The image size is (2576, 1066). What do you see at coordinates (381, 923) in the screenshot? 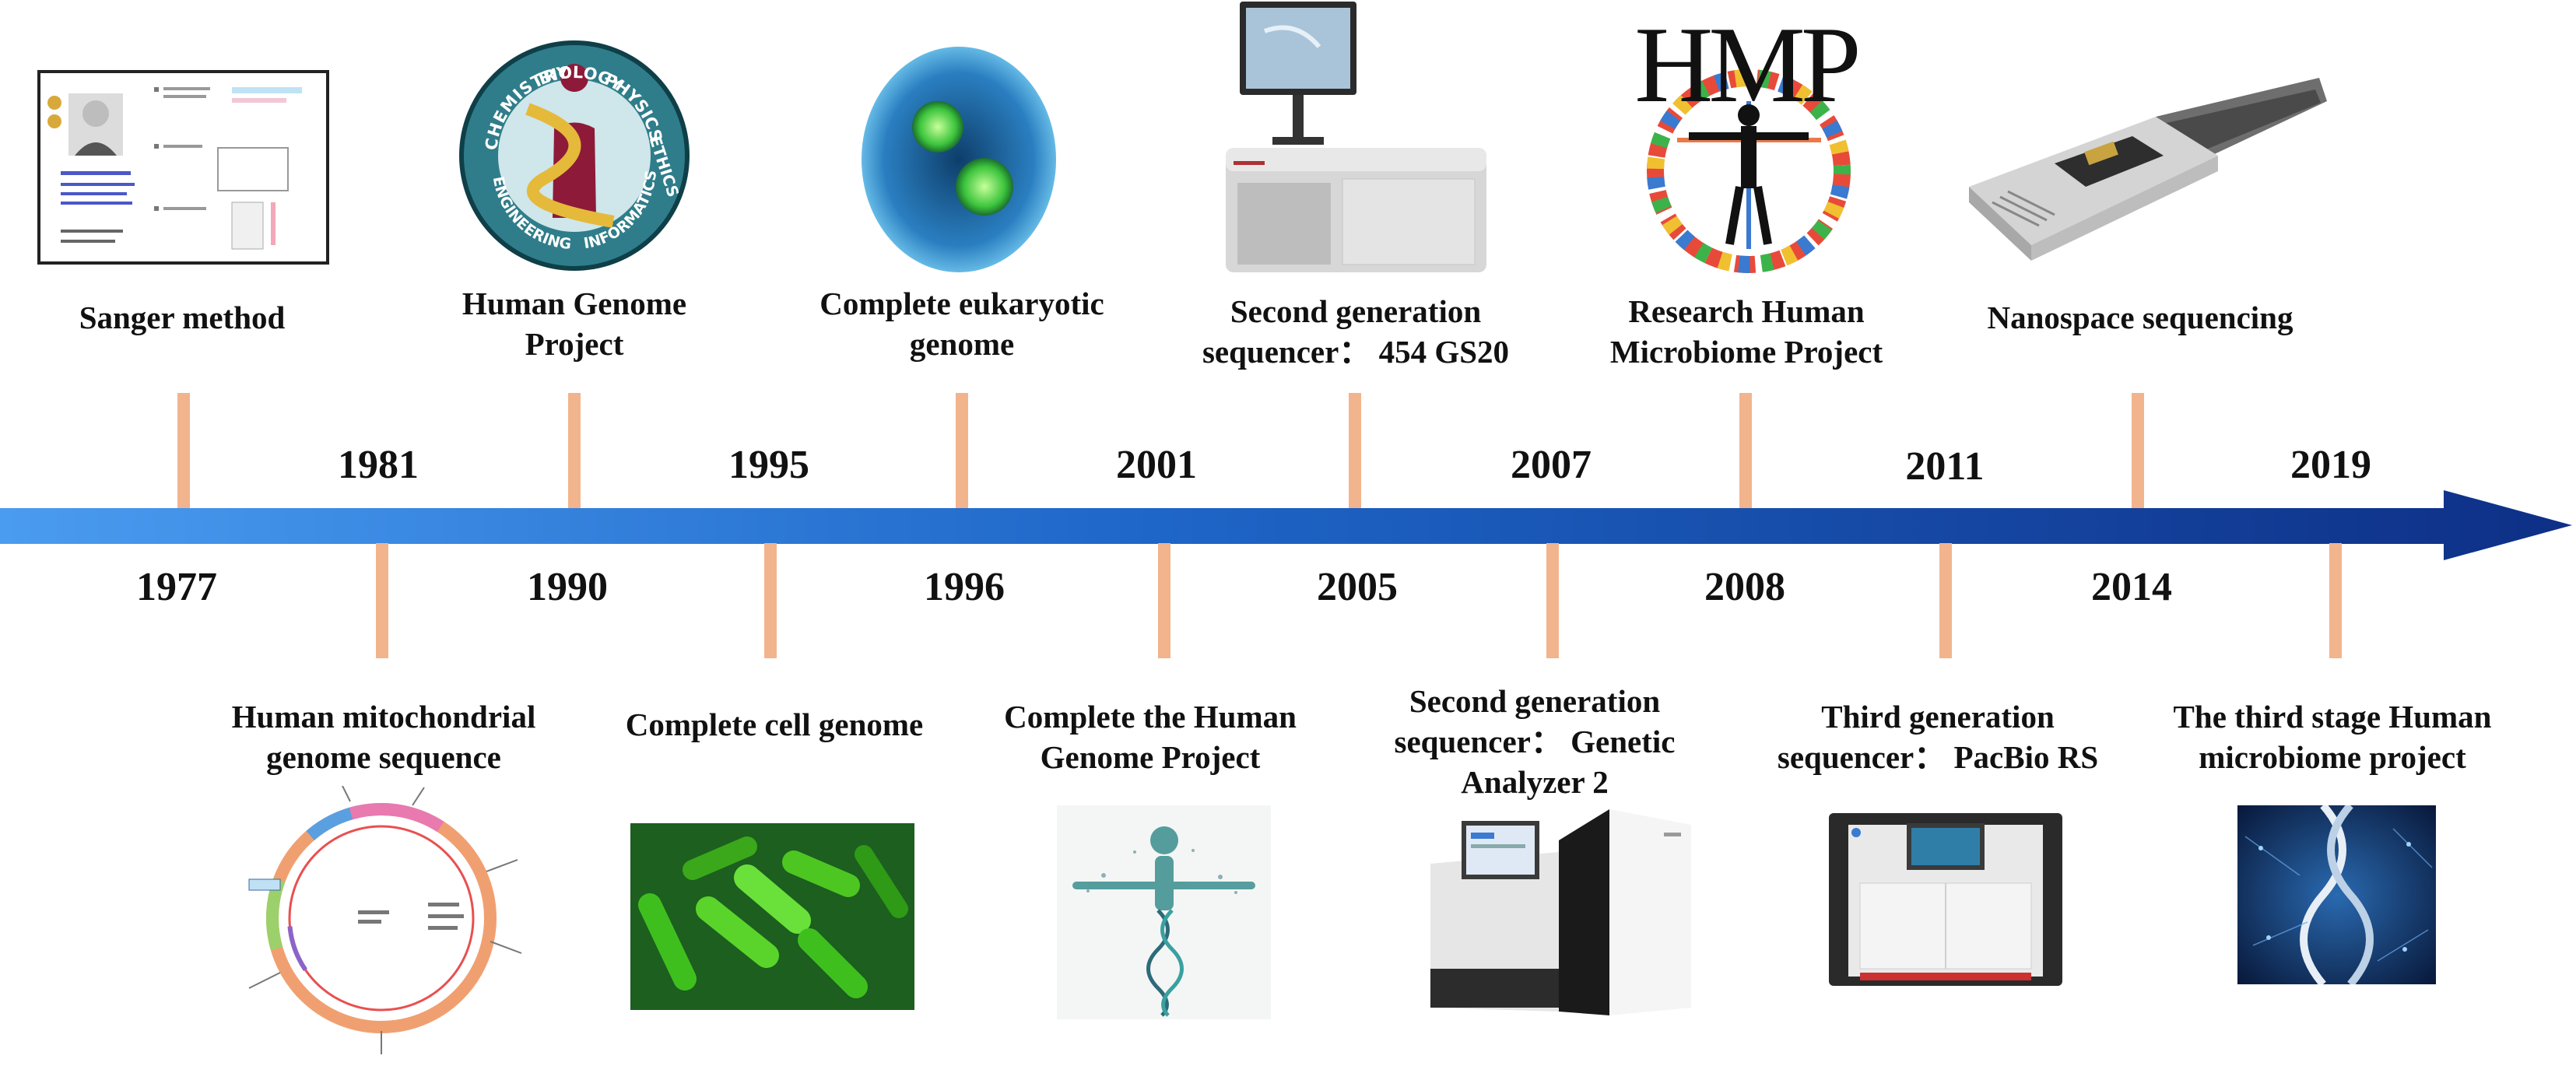
I see `mito-genome-map-icon` at bounding box center [381, 923].